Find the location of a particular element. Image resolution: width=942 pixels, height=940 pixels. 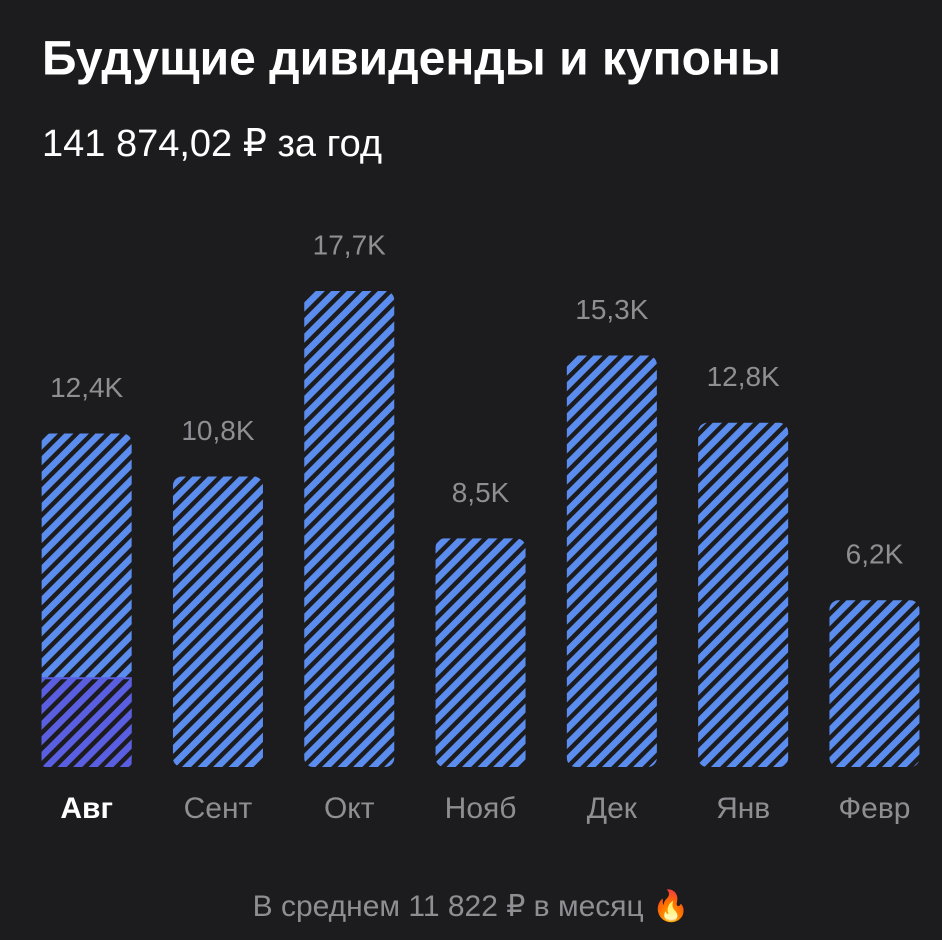

value-label: 10,8K is located at coordinates (217, 430).